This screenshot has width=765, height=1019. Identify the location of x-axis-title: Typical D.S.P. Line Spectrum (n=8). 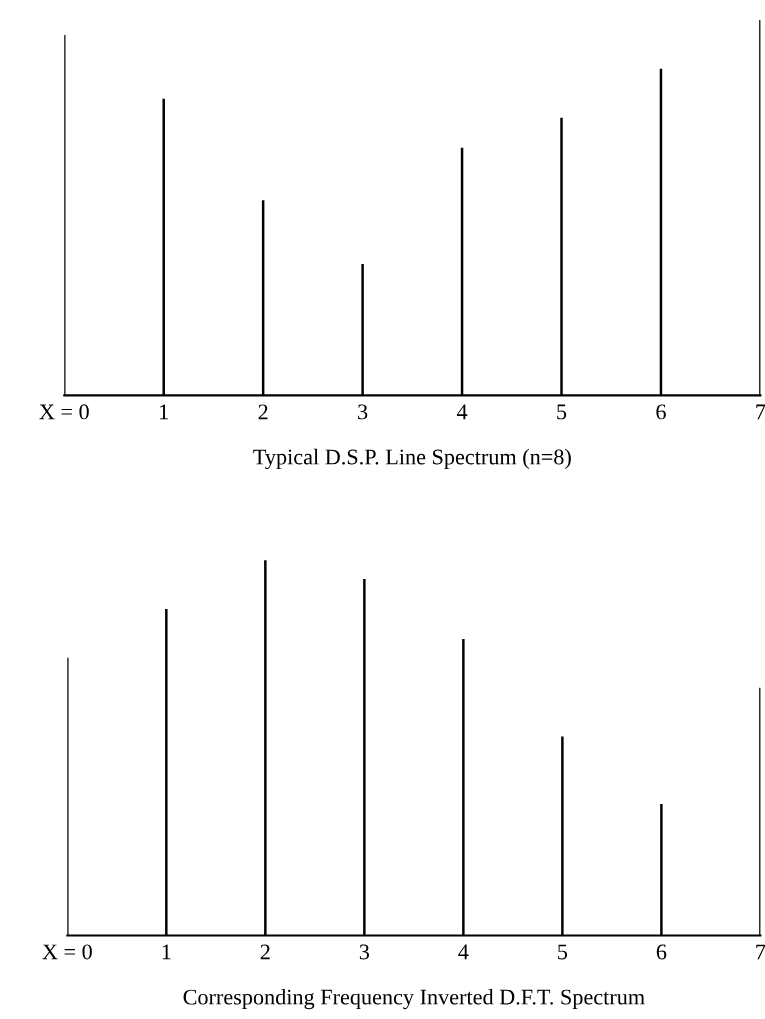
(412, 459).